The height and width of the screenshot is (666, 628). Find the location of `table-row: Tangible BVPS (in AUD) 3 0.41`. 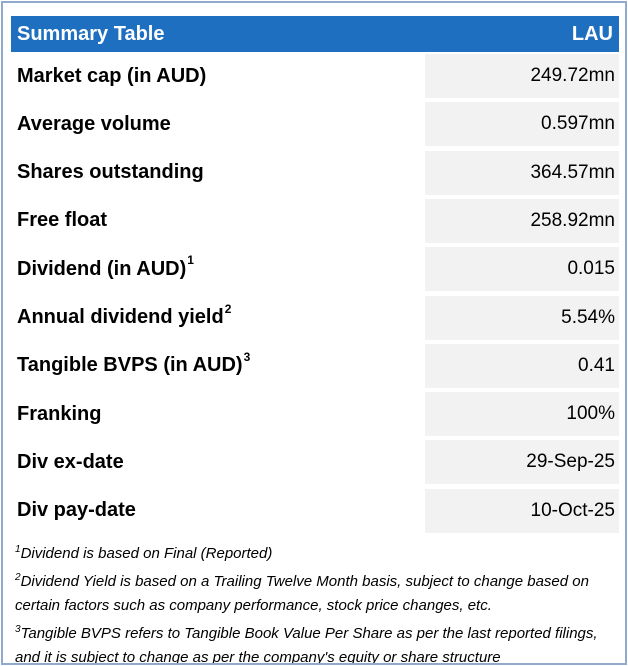

table-row: Tangible BVPS (in AUD) 3 0.41 is located at coordinates (315, 365).